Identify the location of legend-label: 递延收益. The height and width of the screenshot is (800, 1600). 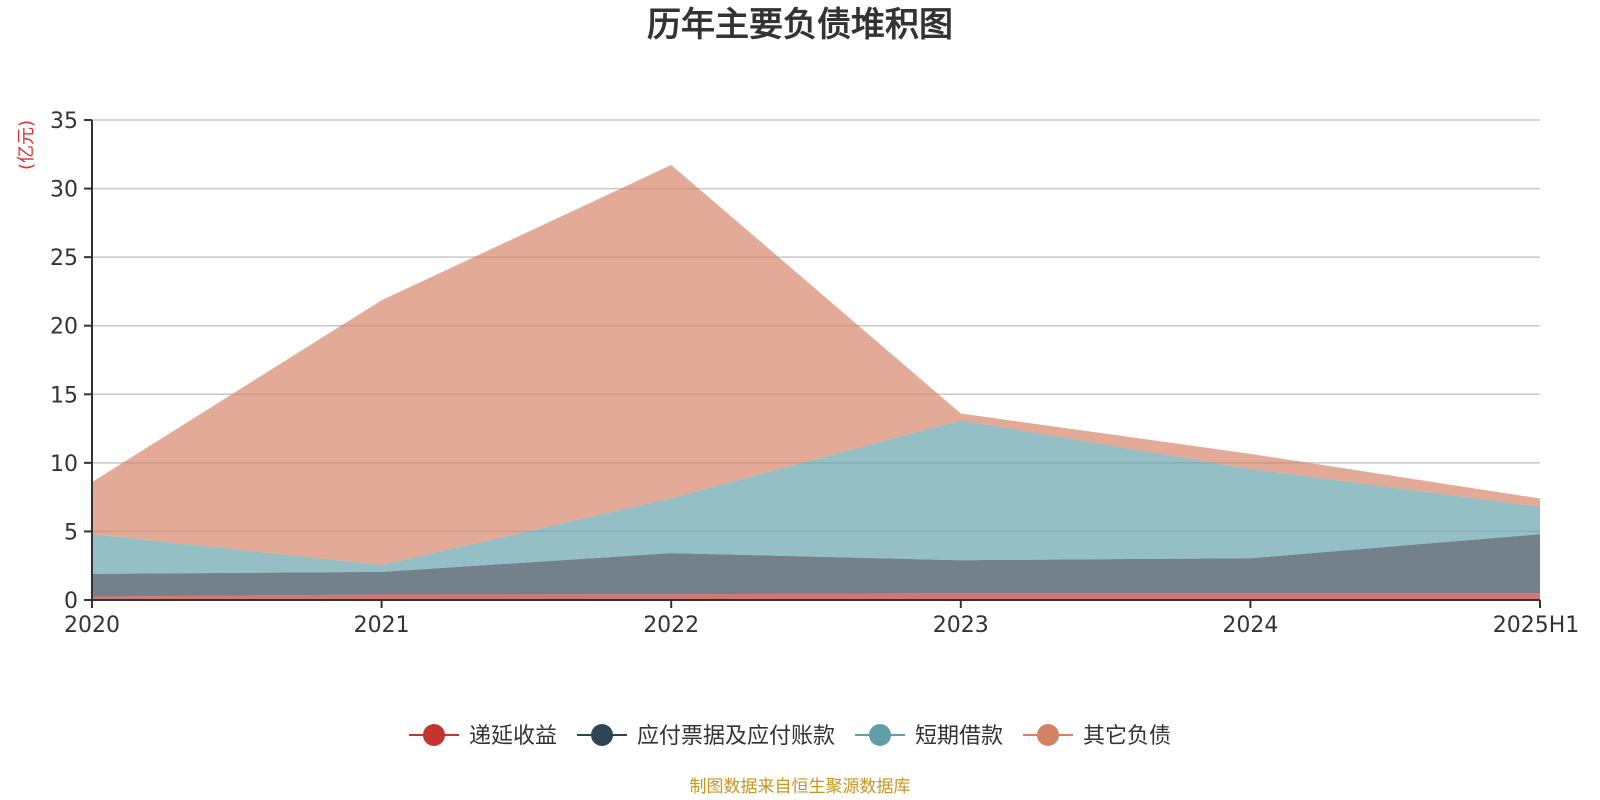
(513, 736).